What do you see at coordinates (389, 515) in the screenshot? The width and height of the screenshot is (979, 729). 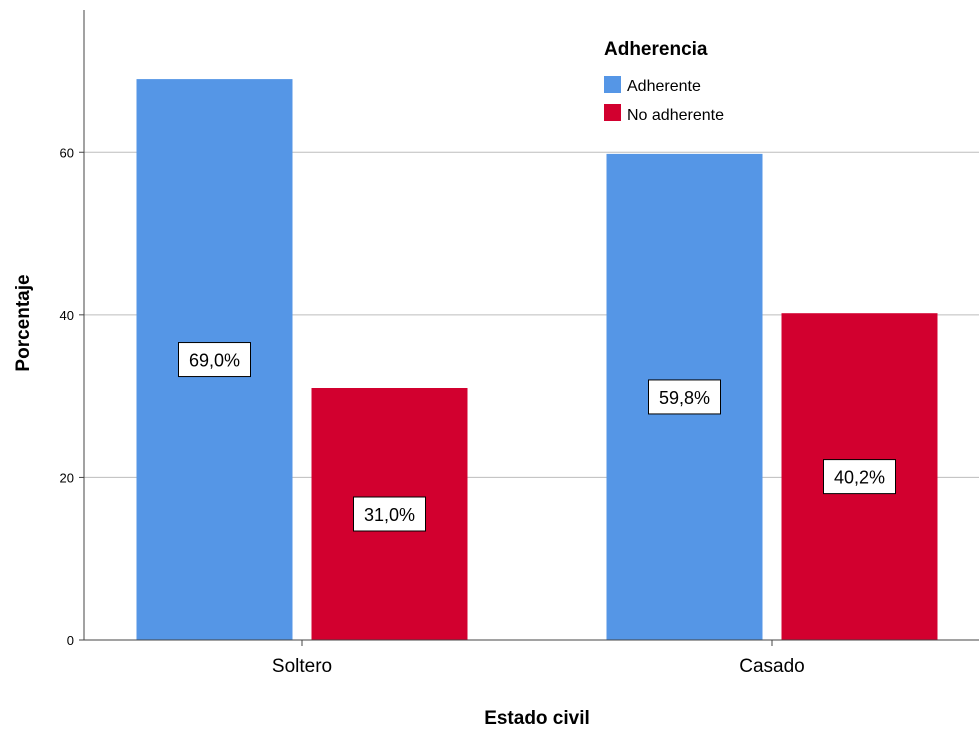 I see `data-label: 31,0%` at bounding box center [389, 515].